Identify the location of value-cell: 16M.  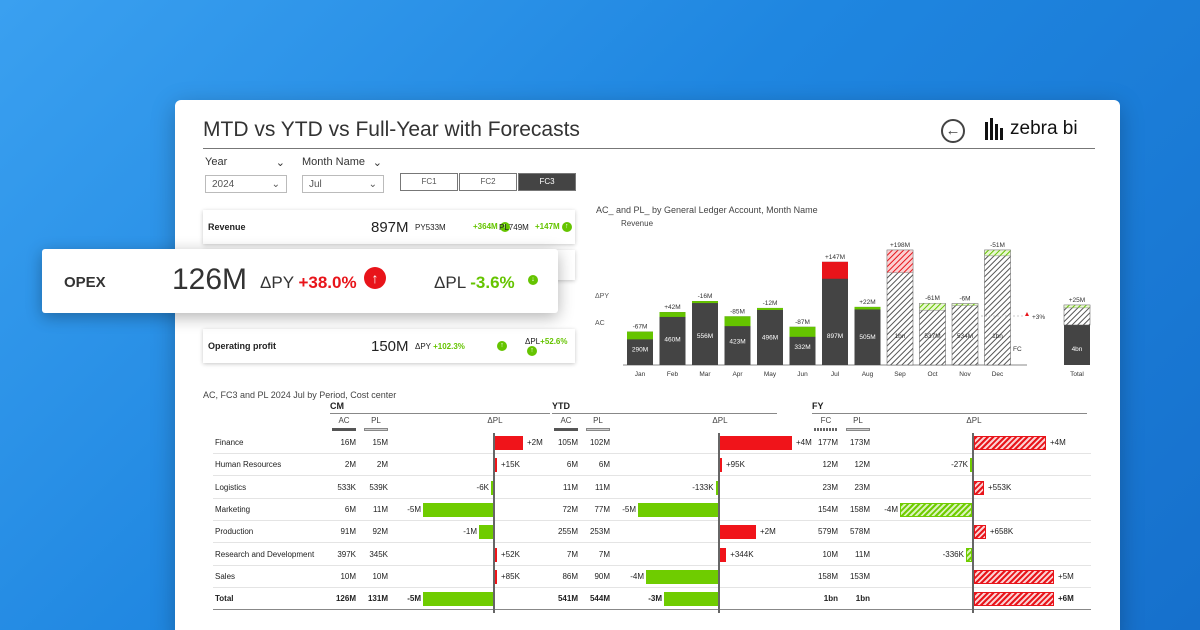
(348, 442).